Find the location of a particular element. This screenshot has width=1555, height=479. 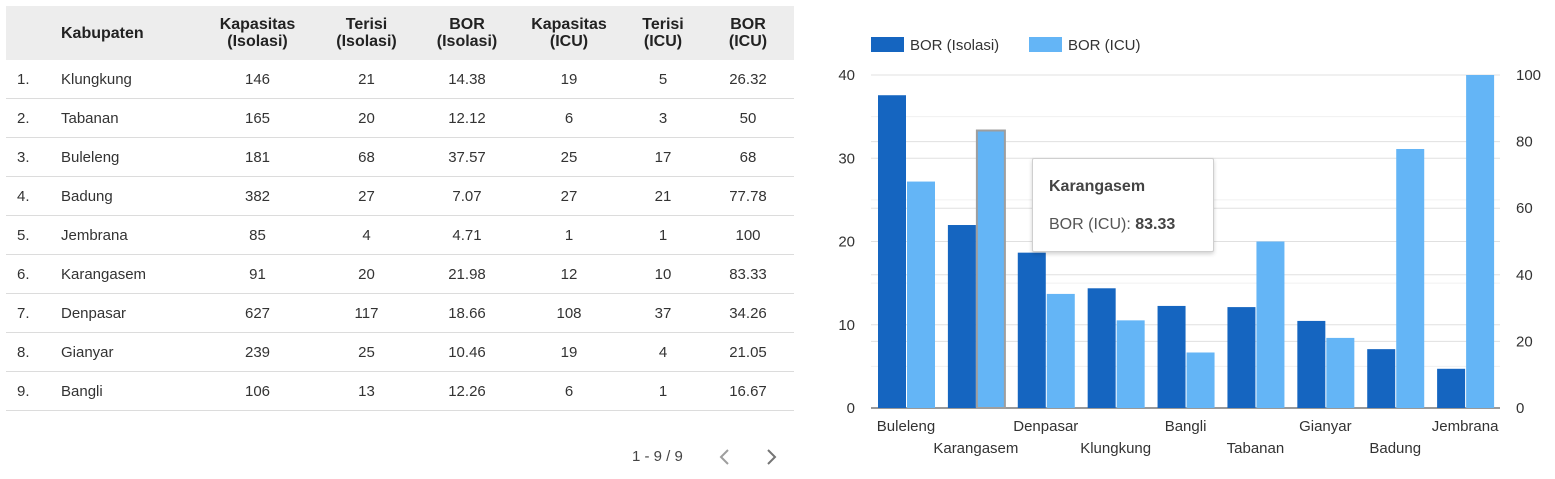

kabupaten-cell: Badung is located at coordinates (129, 196).